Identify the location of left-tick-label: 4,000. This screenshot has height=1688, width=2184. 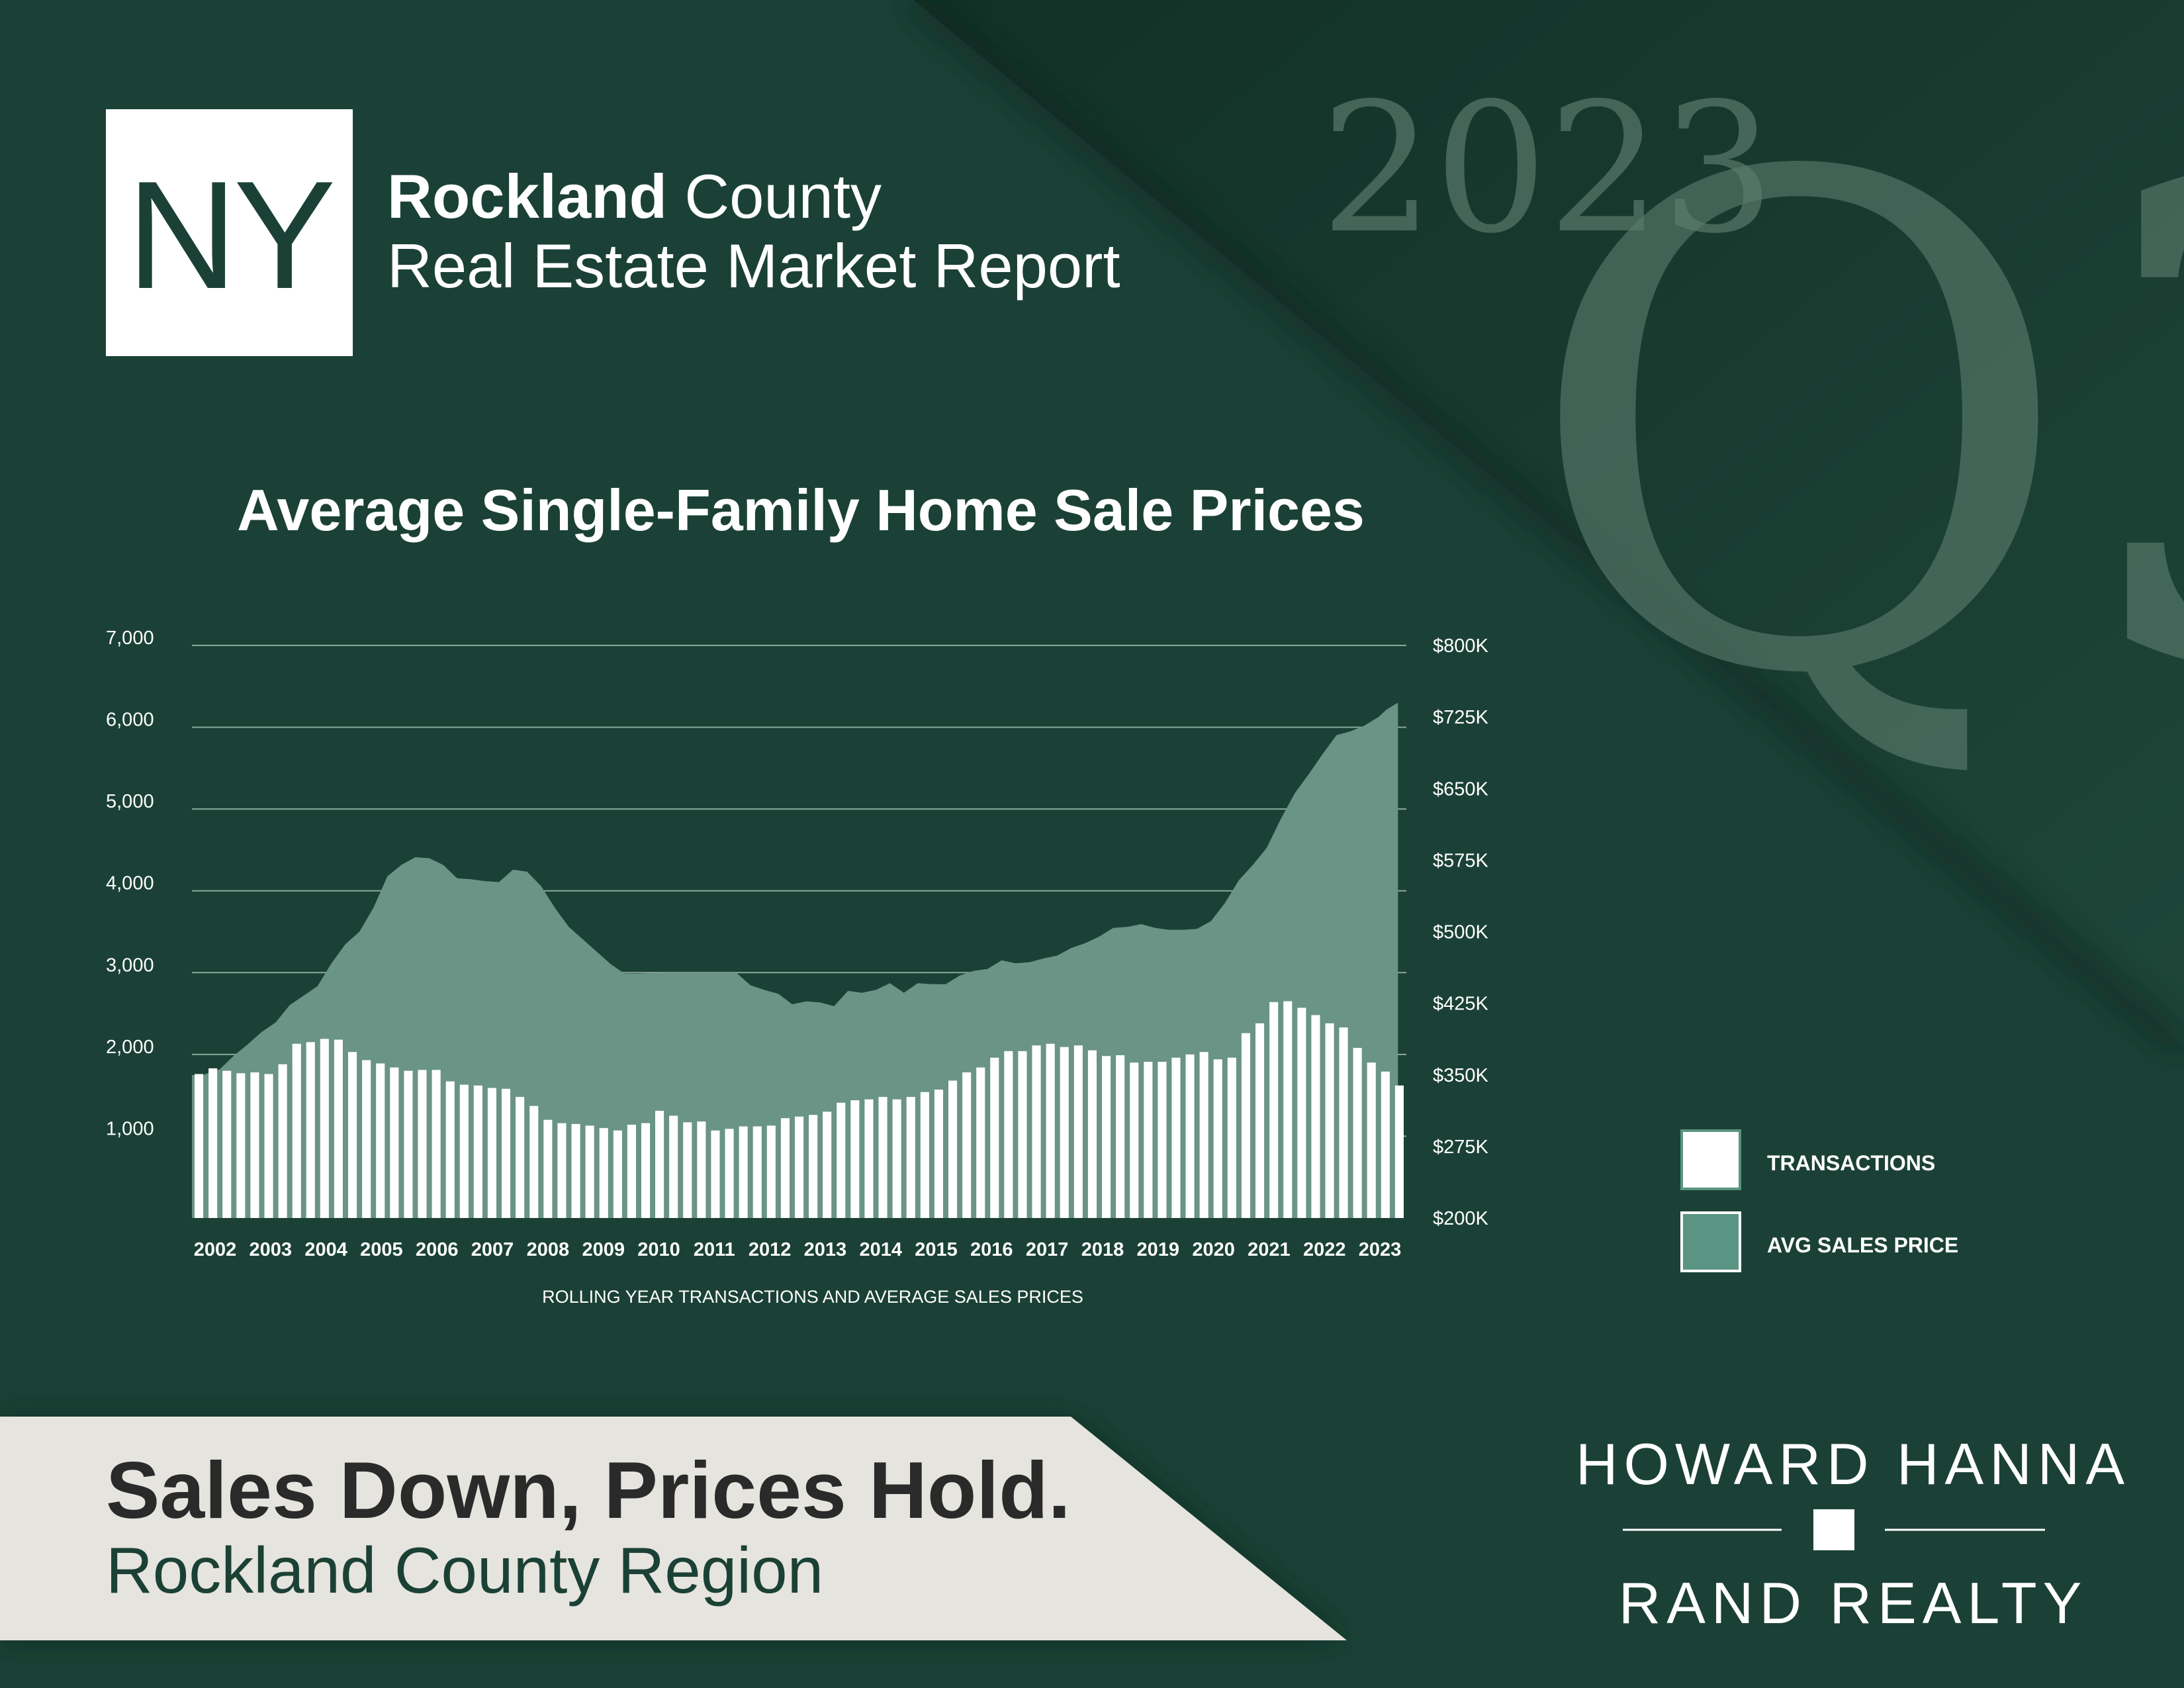
(130, 883).